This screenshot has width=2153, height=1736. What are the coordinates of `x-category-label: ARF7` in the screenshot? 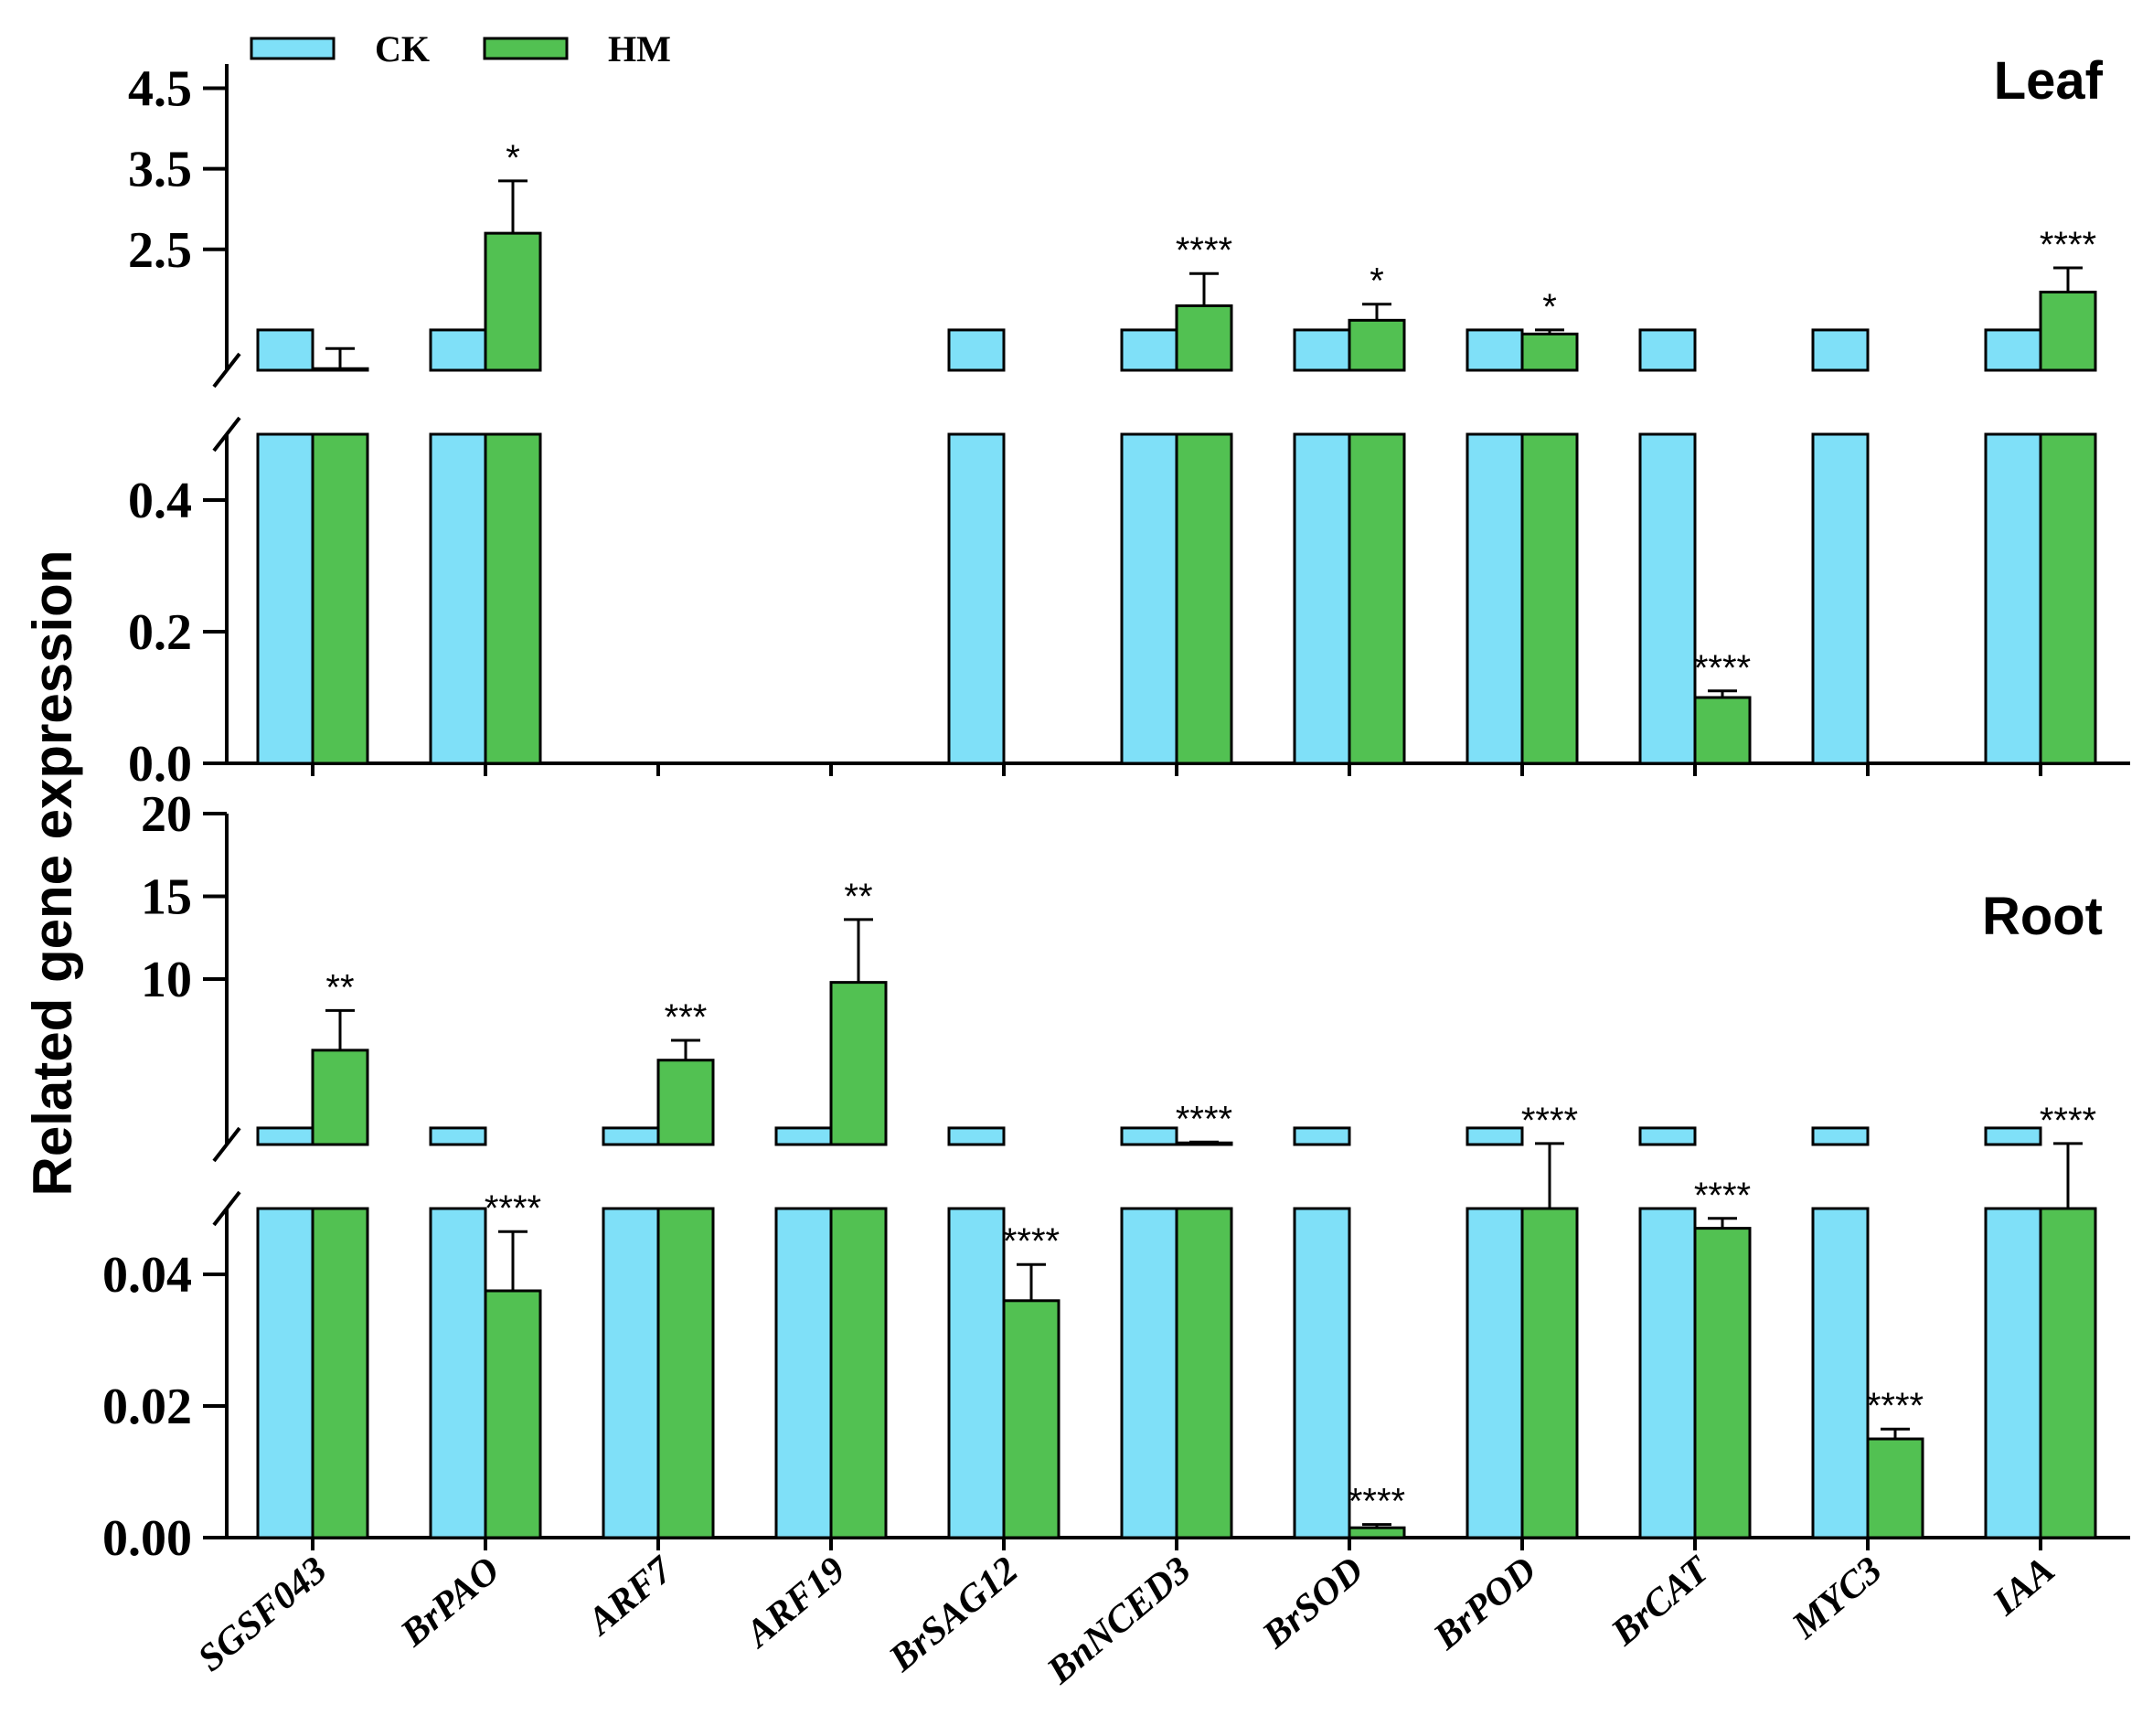 It's located at (630, 1596).